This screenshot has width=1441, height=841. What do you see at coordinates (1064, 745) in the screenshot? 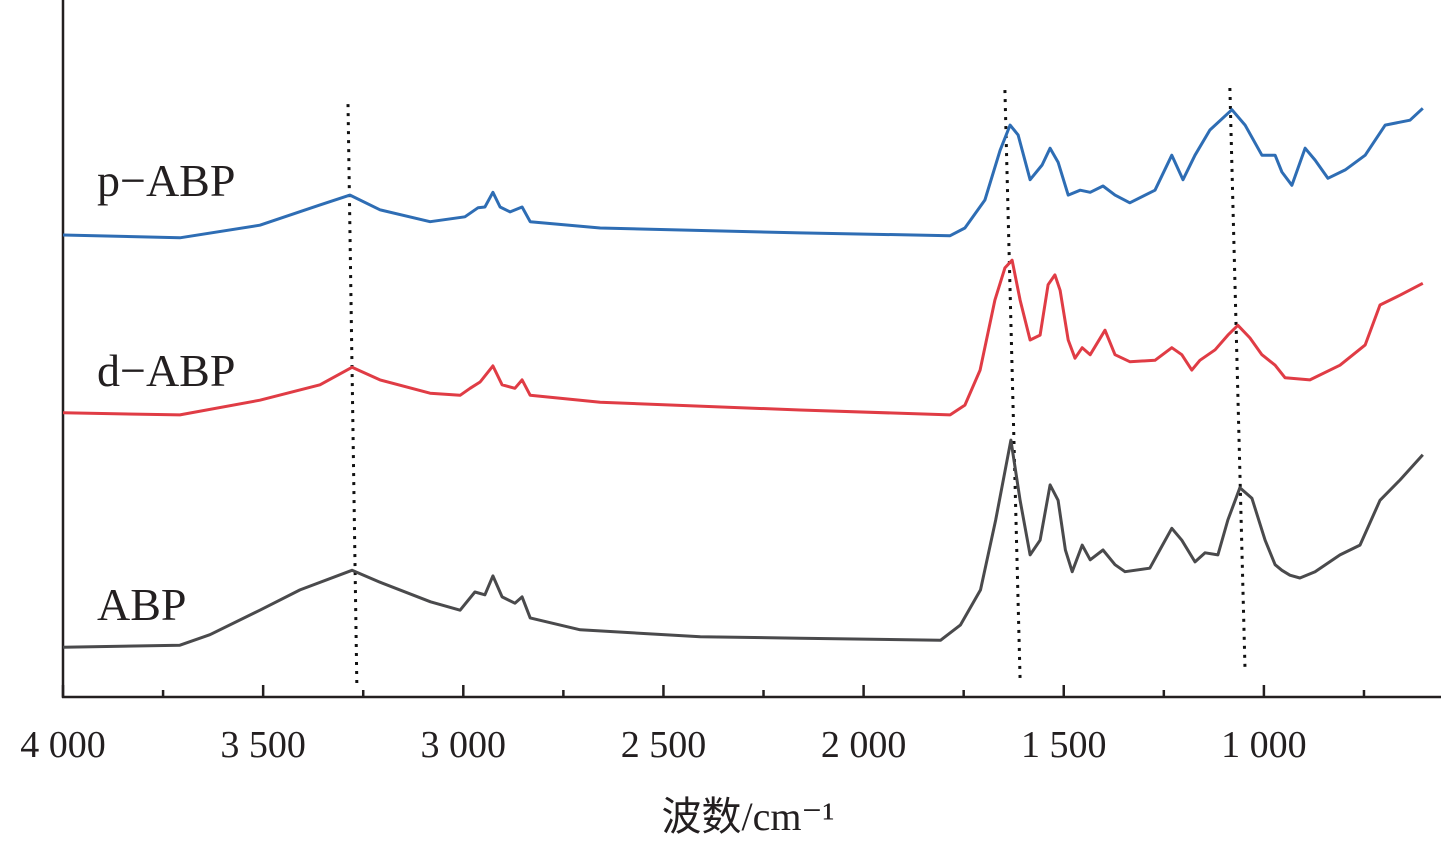
I see `x-tick-label: 1 500` at bounding box center [1064, 745].